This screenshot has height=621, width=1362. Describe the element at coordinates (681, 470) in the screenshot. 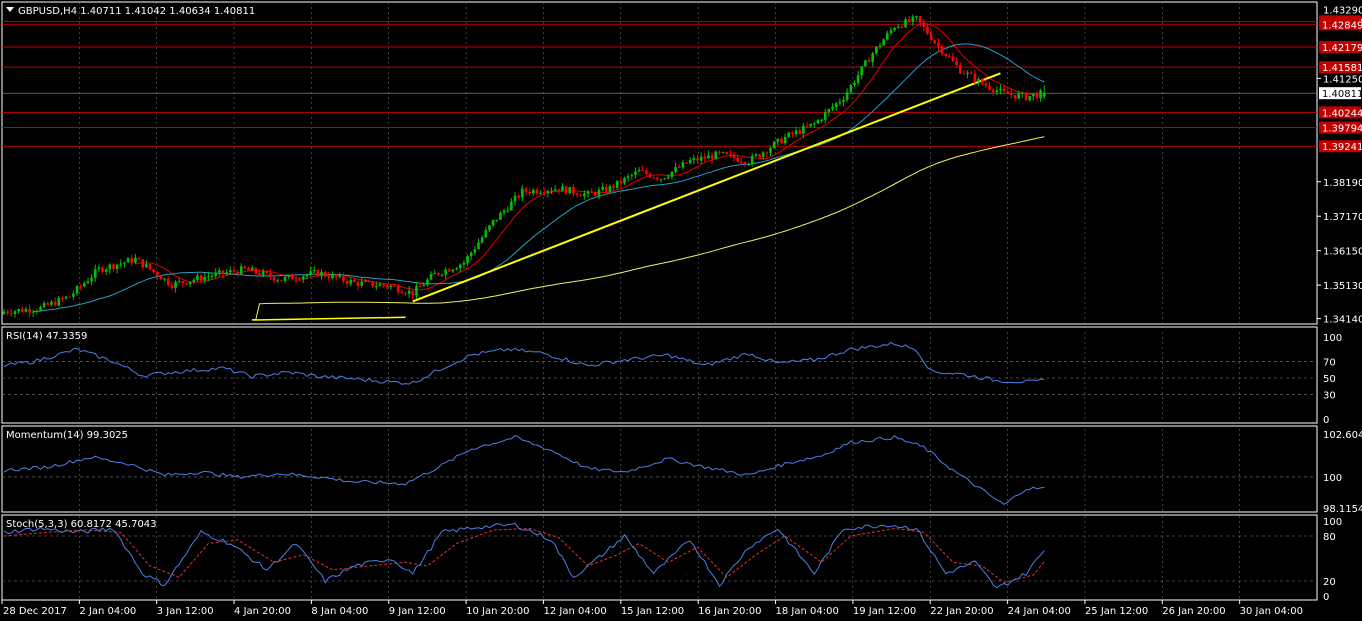

I see `momentum-panel: 102.6043 100 98.1154 Momentum(14) 99.3025` at that location.